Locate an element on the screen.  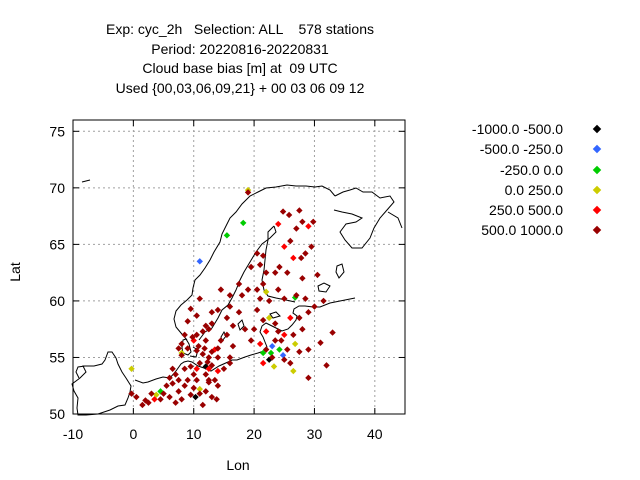
legend-item: -1000.0 -500.0 is located at coordinates (520, 130).